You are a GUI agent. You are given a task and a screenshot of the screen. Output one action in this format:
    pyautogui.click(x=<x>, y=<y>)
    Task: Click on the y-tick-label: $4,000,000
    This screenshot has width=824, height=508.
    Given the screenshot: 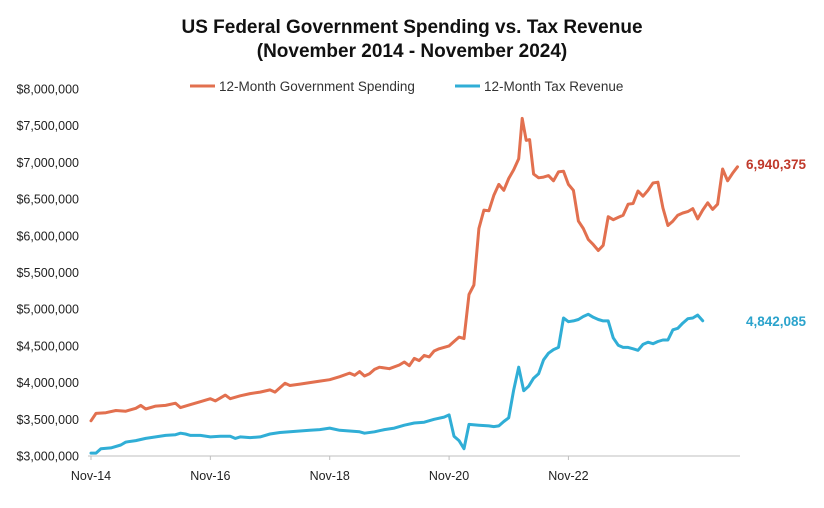 What is the action you would take?
    pyautogui.click(x=47, y=383)
    